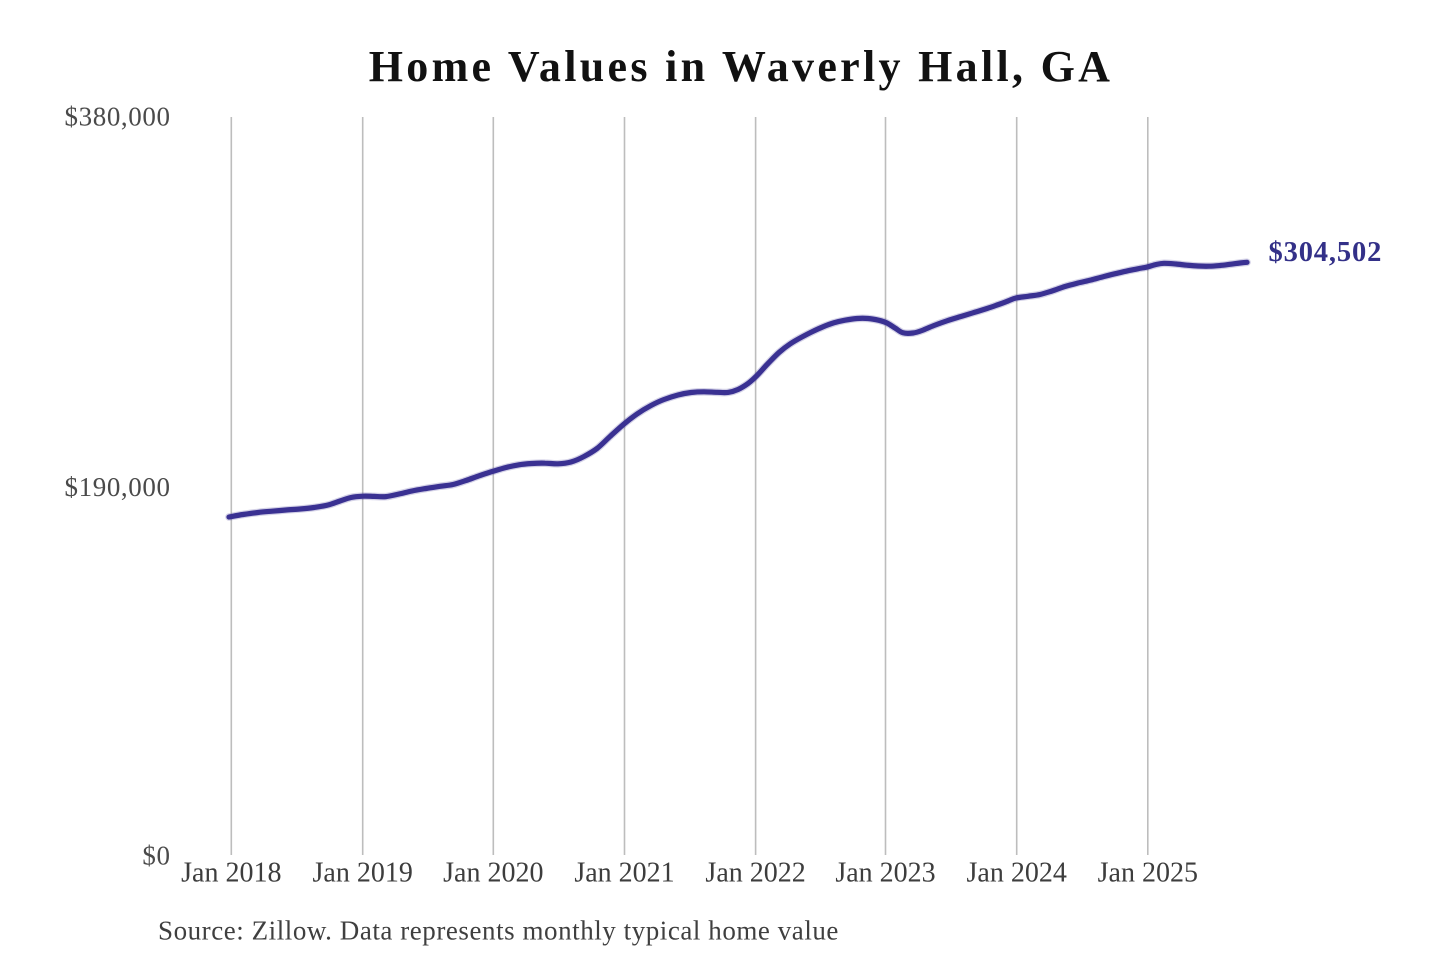 The image size is (1440, 960). Describe the element at coordinates (493, 873) in the screenshot. I see `svg-text: Jan 2020` at that location.